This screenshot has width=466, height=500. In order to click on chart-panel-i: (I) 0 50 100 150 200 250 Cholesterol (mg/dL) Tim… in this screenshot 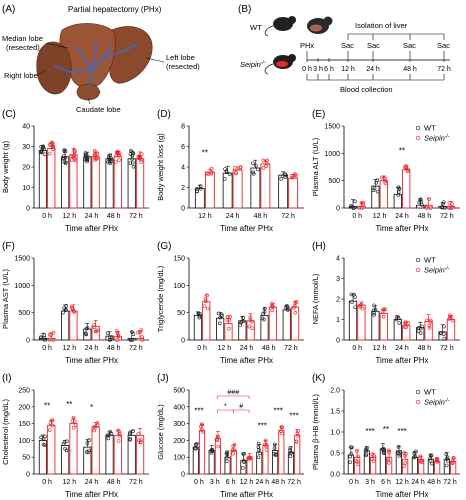, I will do `click(75, 436)`.